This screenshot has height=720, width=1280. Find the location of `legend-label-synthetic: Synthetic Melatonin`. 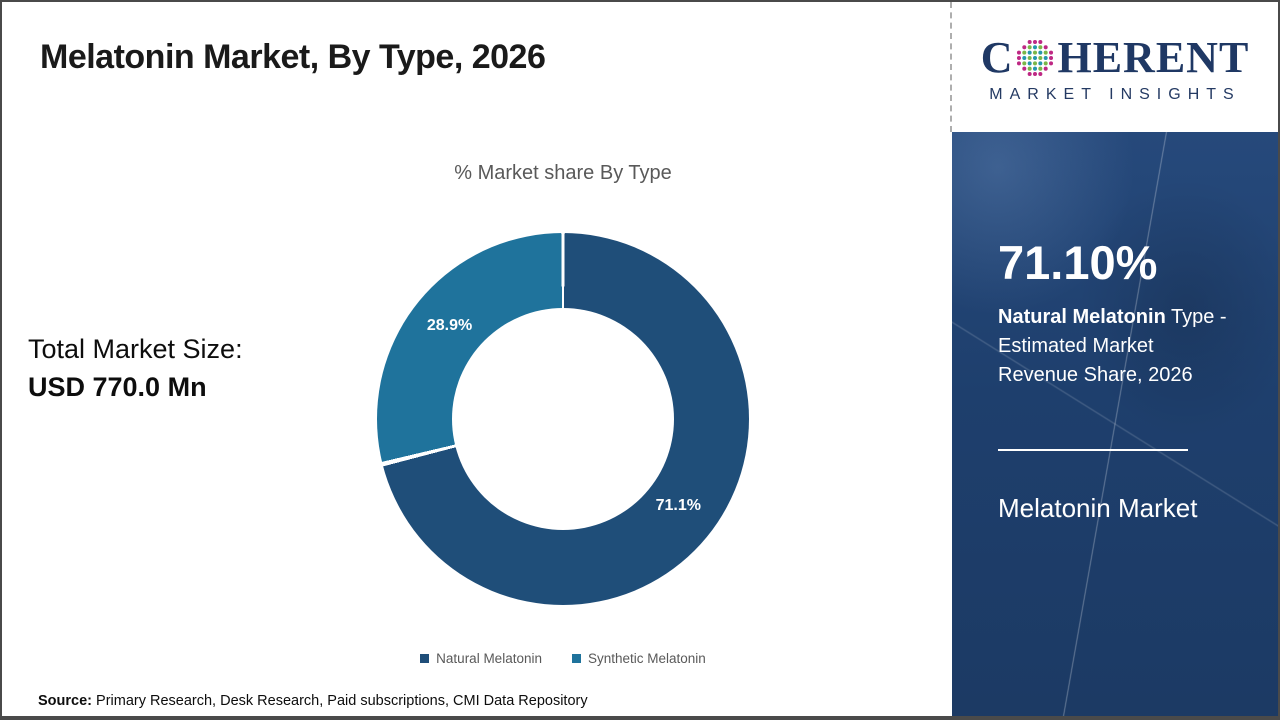

legend-label-synthetic: Synthetic Melatonin is located at coordinates (646, 658).